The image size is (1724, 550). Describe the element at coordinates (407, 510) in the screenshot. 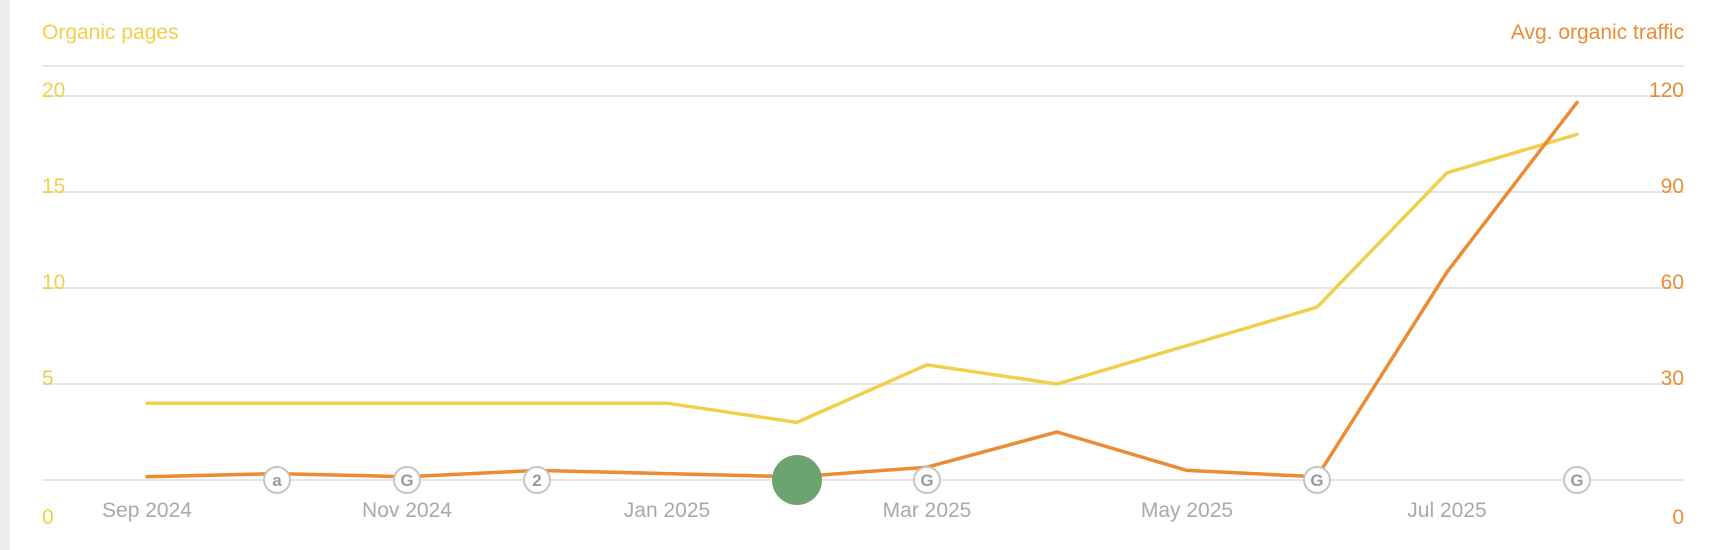

I see `x-axis-tick-label: Nov 2024` at that location.